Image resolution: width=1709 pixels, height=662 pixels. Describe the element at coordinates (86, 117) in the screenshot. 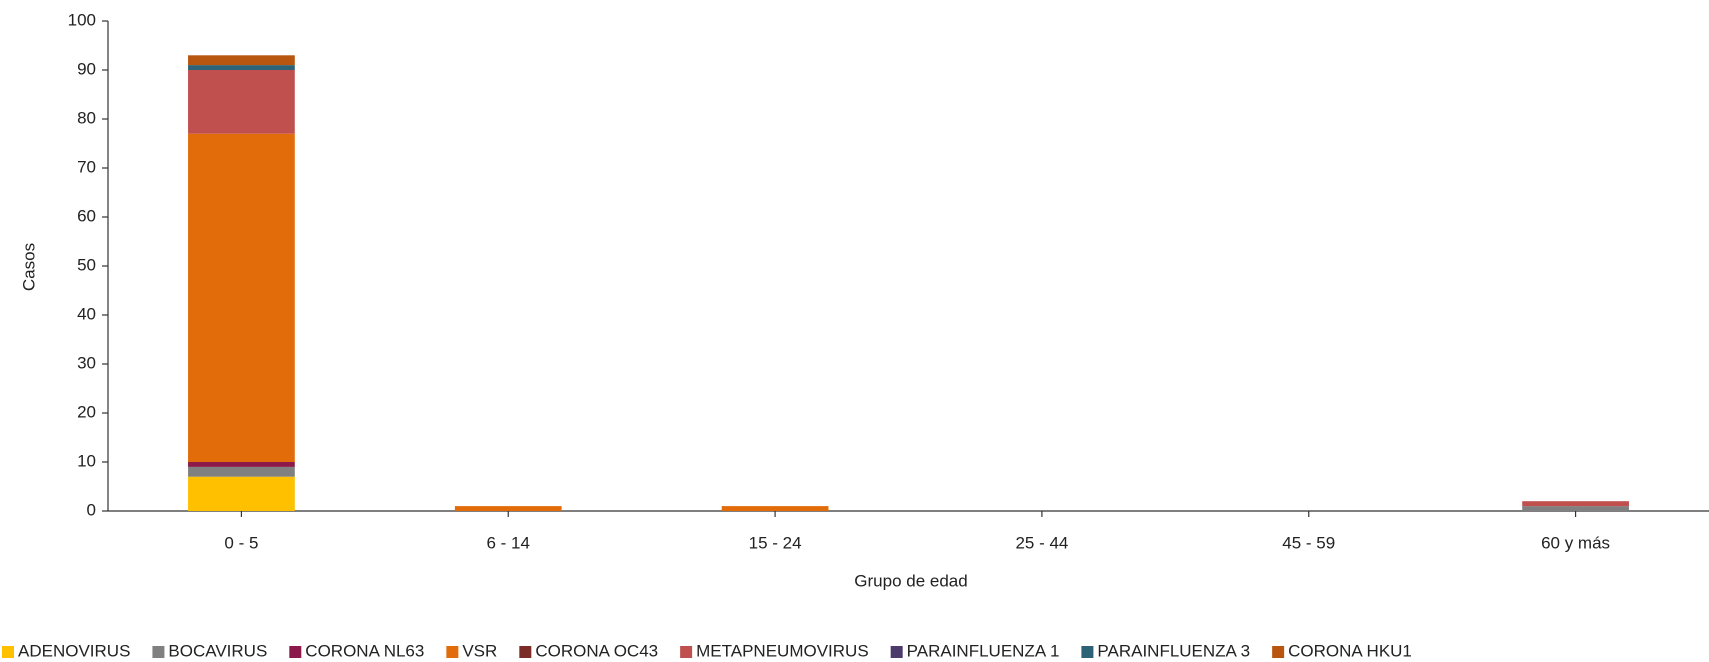

I see `y-tick-label: 80` at that location.